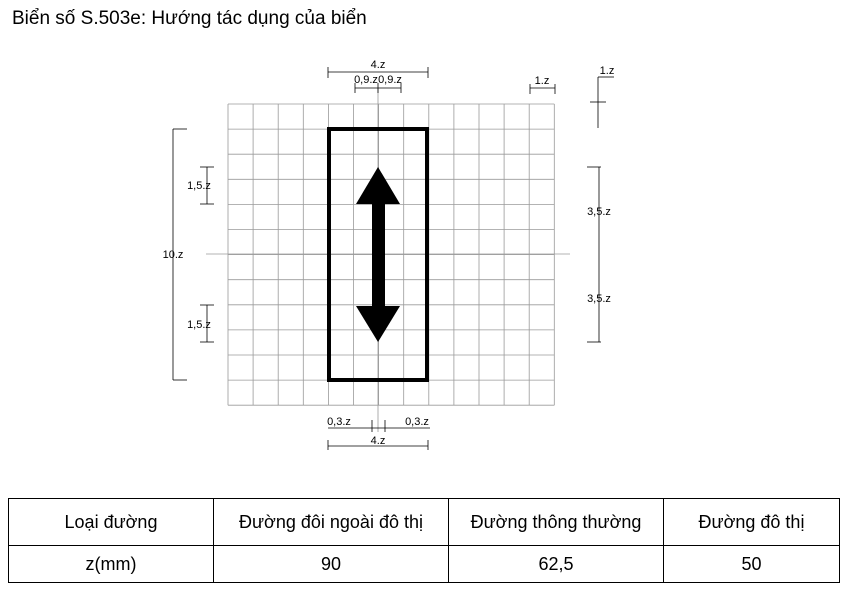 Image resolution: width=848 pixels, height=601 pixels. Describe the element at coordinates (378, 324) in the screenshot. I see `arrow-head-down` at that location.